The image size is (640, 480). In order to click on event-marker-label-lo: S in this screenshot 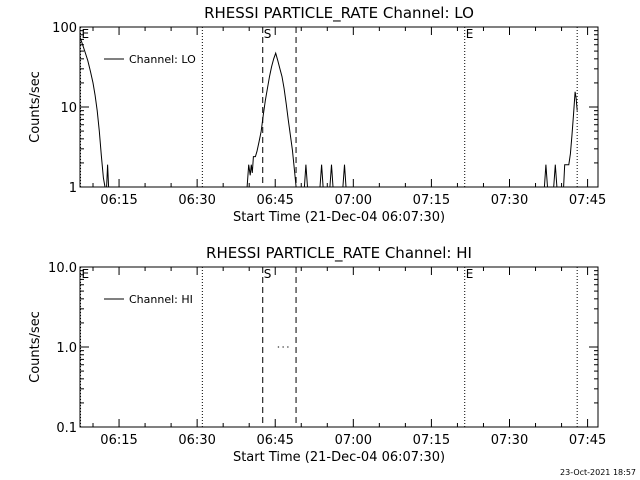, I will do `click(268, 34)`.